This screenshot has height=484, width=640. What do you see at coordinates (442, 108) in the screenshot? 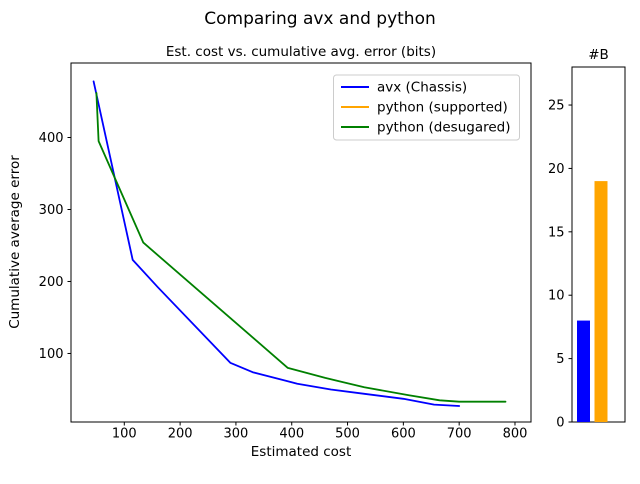
I see `legend-label-python-supported: python (supported)` at bounding box center [442, 108].